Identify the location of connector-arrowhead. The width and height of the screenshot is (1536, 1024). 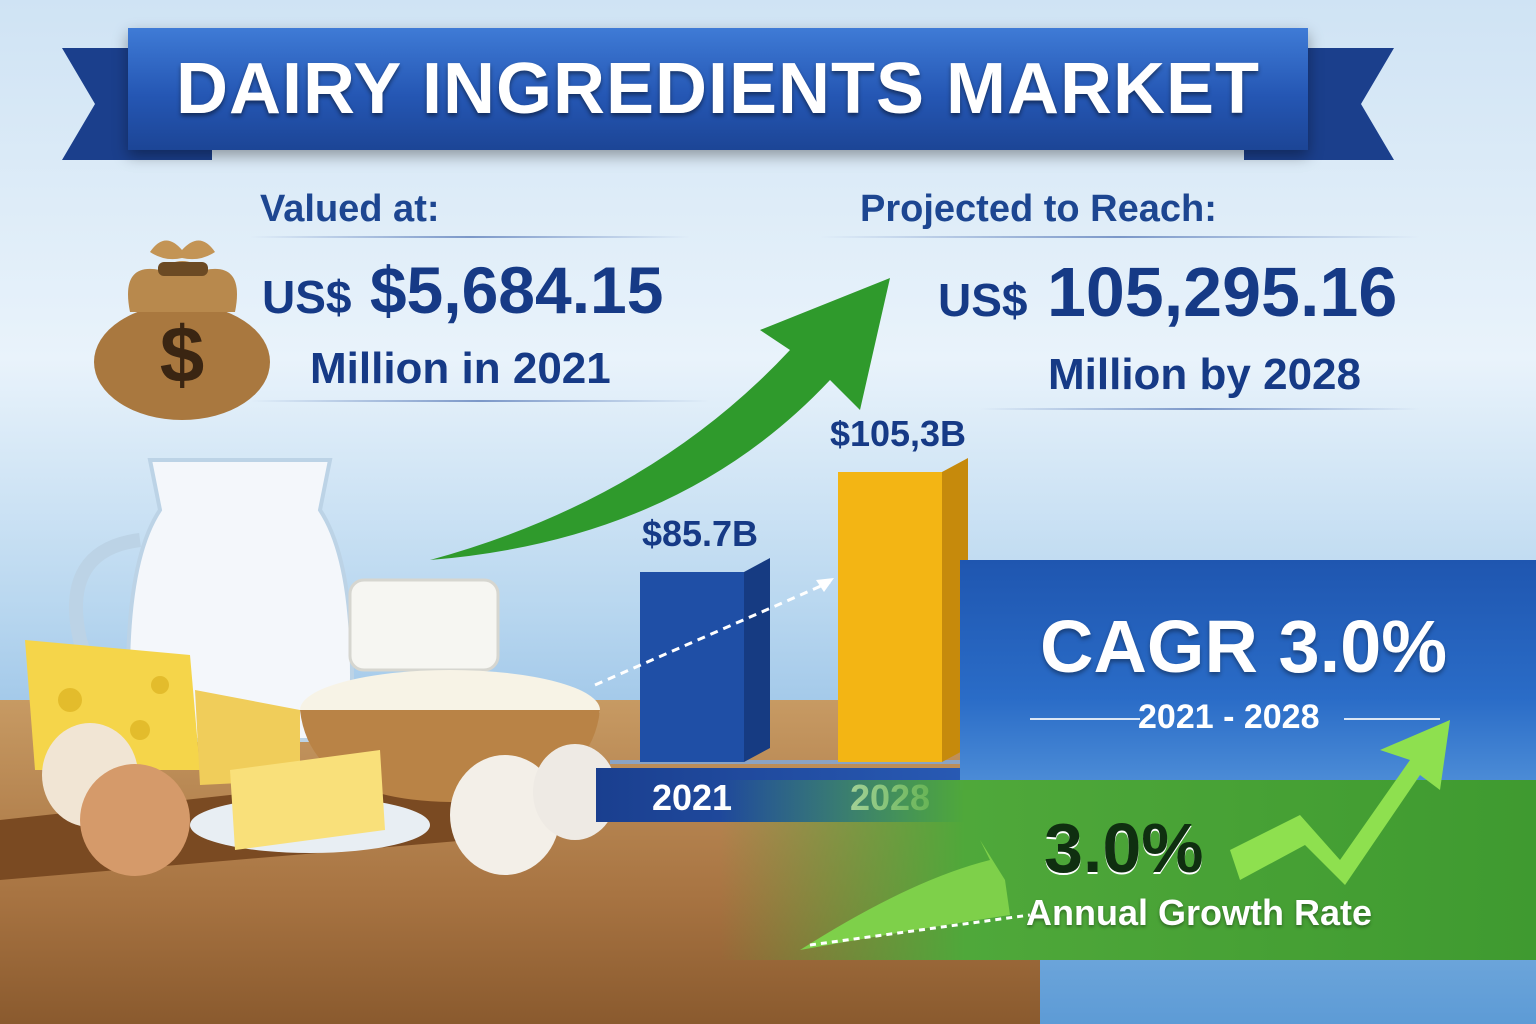
(825, 585).